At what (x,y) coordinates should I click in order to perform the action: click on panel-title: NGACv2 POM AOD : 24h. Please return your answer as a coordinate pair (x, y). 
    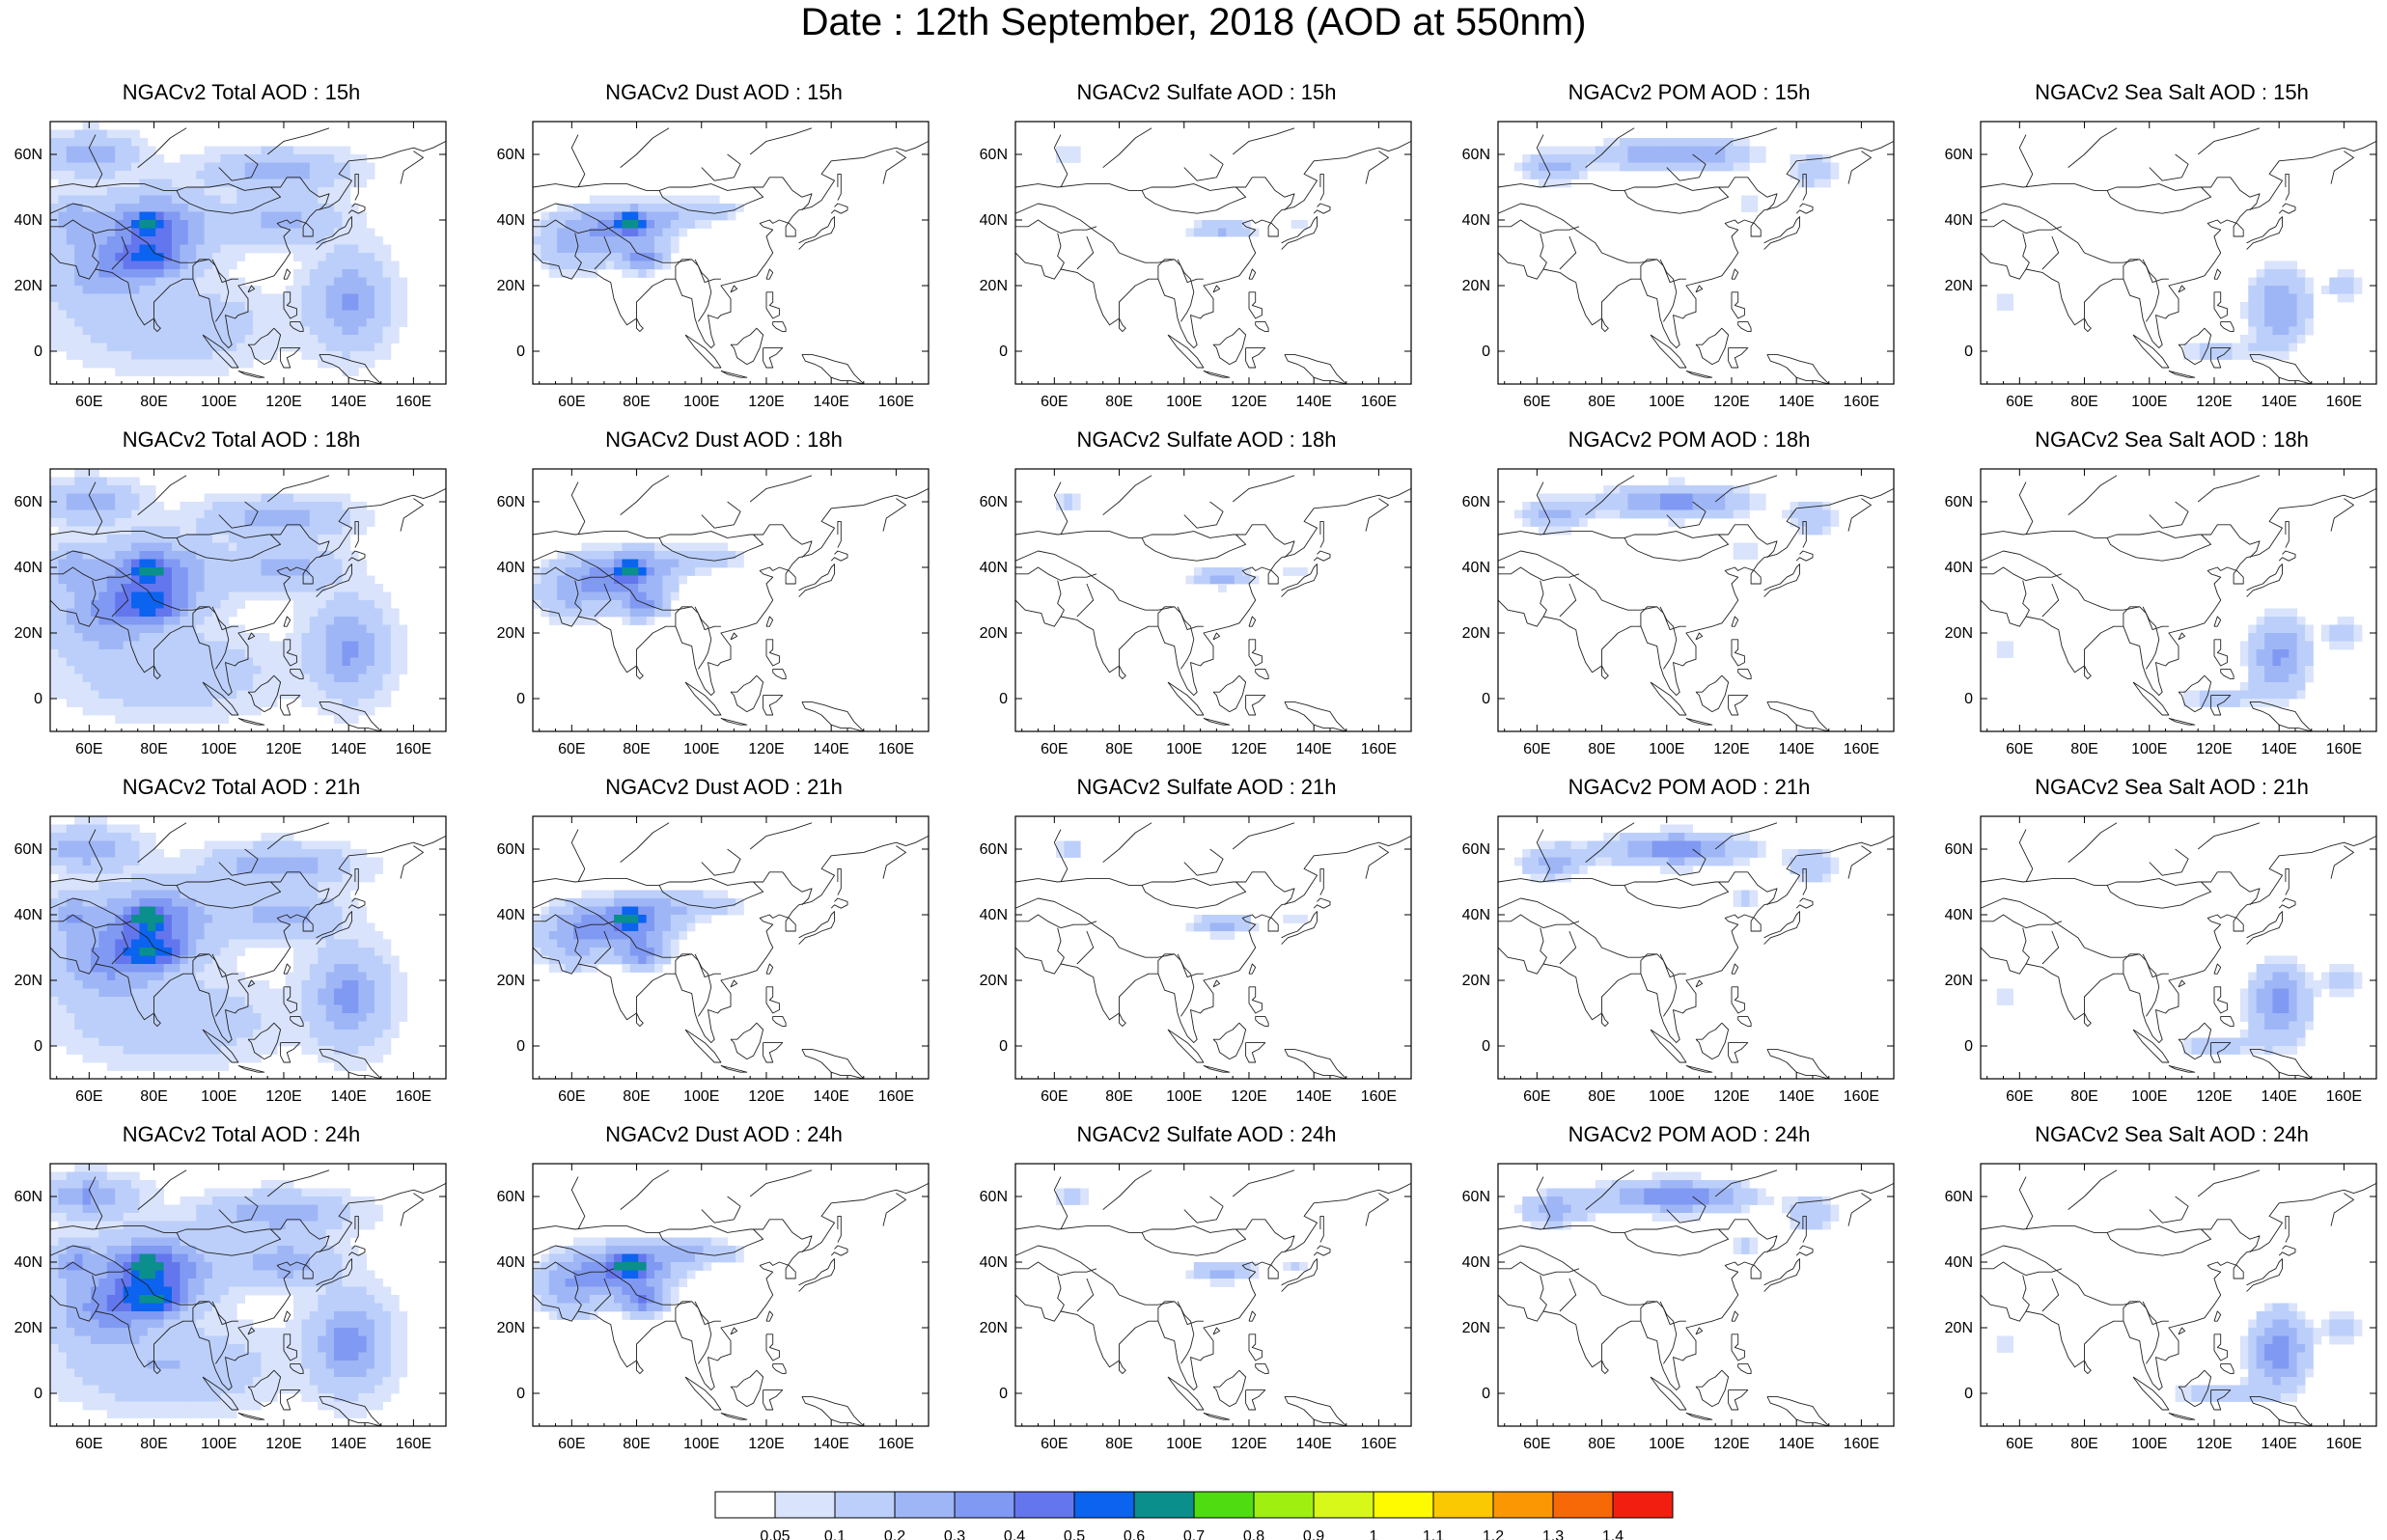
    Looking at the image, I should click on (1689, 1134).